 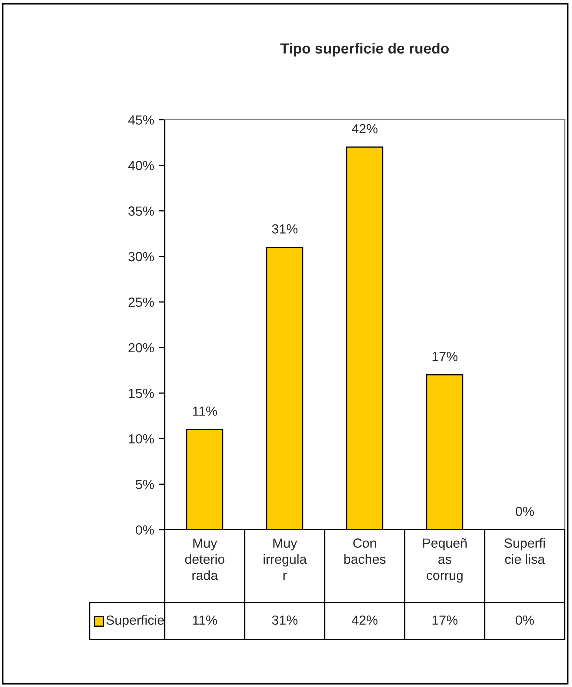 What do you see at coordinates (145, 530) in the screenshot?
I see `y-tick-label: 0%` at bounding box center [145, 530].